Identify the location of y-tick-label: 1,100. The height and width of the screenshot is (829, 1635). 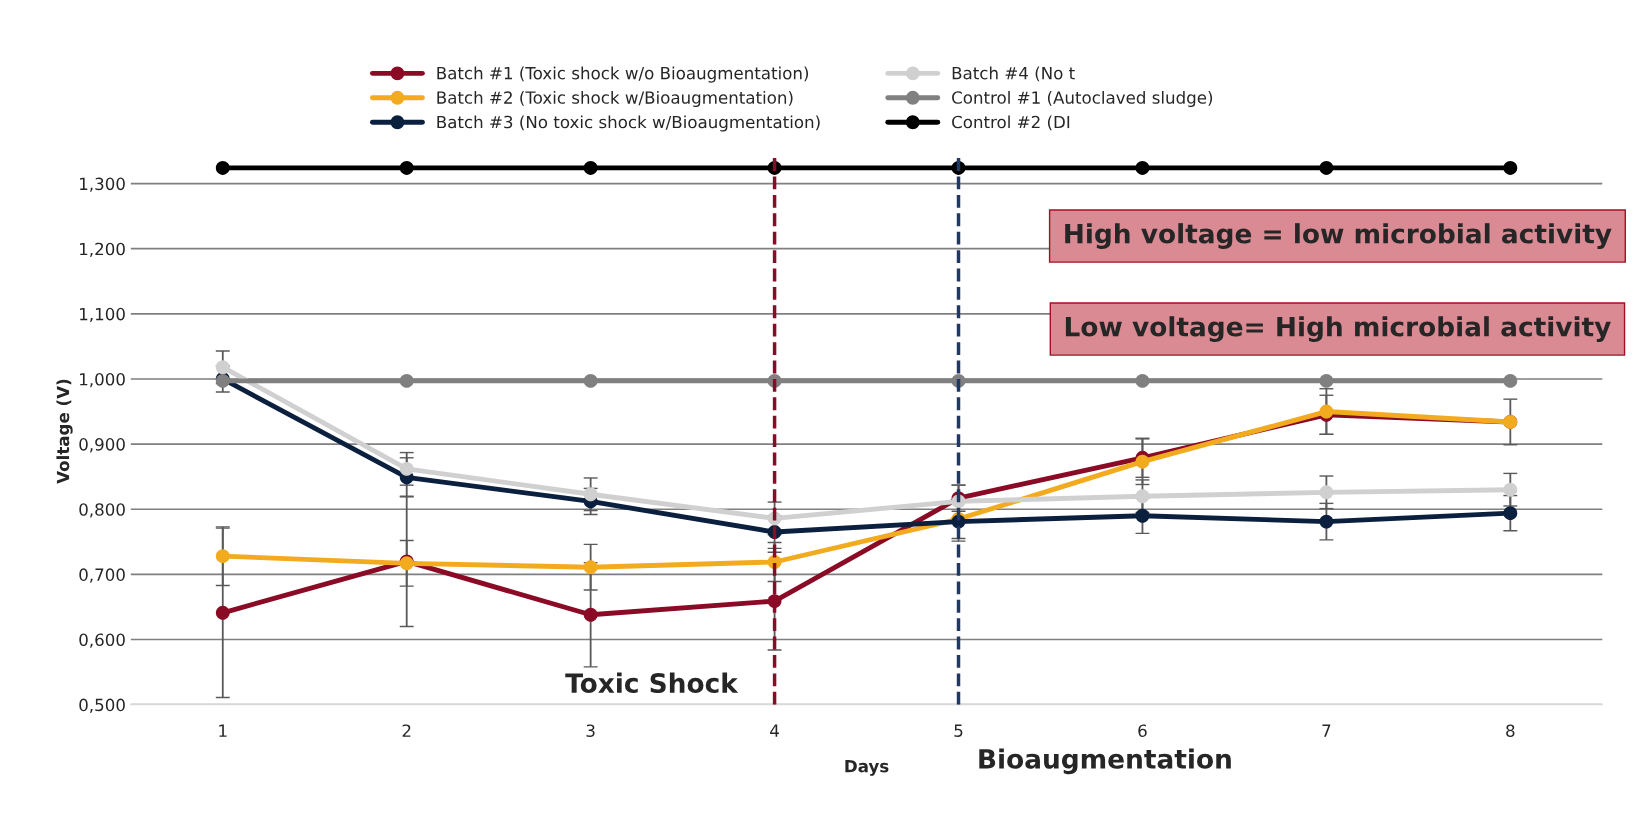
(102, 315).